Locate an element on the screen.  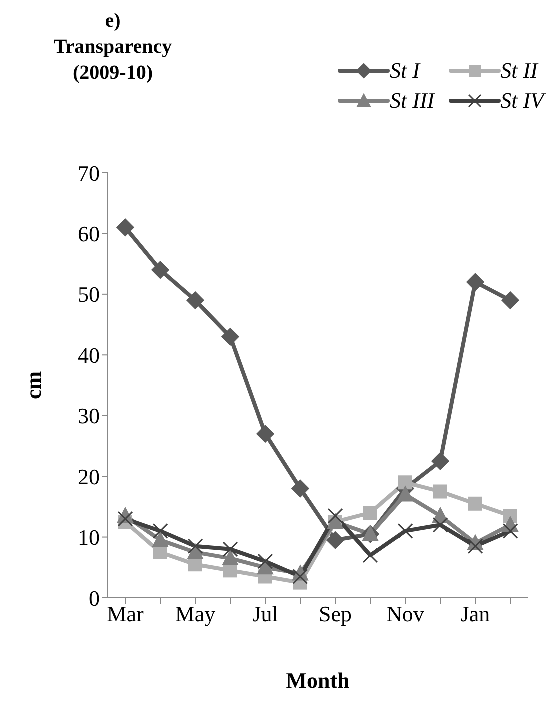
x-tick-label: May is located at coordinates (195, 614).